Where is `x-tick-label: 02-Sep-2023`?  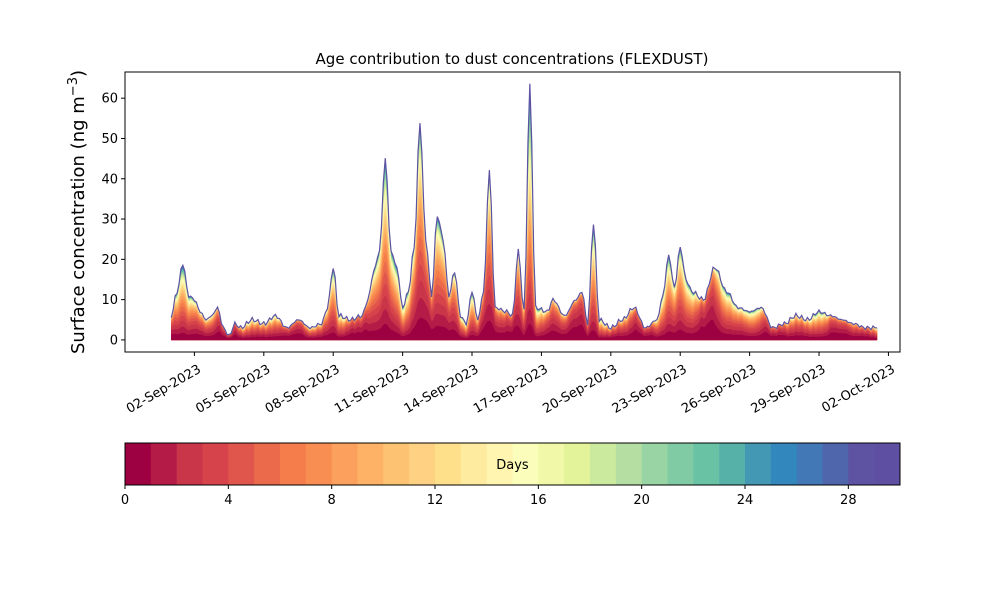
x-tick-label: 02-Sep-2023 is located at coordinates (164, 389).